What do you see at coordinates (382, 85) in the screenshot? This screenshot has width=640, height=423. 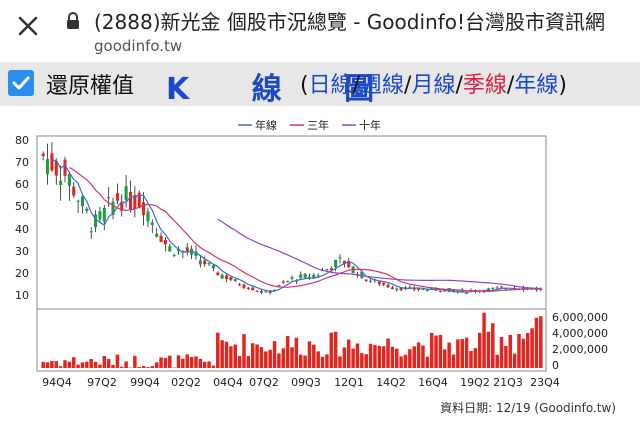 I see `period-weekly: 週線` at bounding box center [382, 85].